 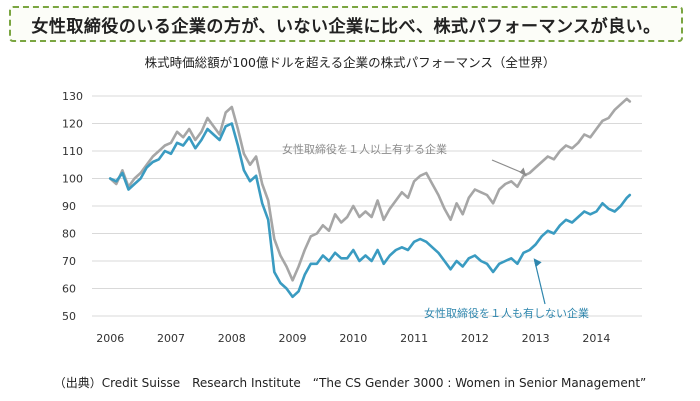 I want to click on y-tick-label: 50, so click(x=69, y=316).